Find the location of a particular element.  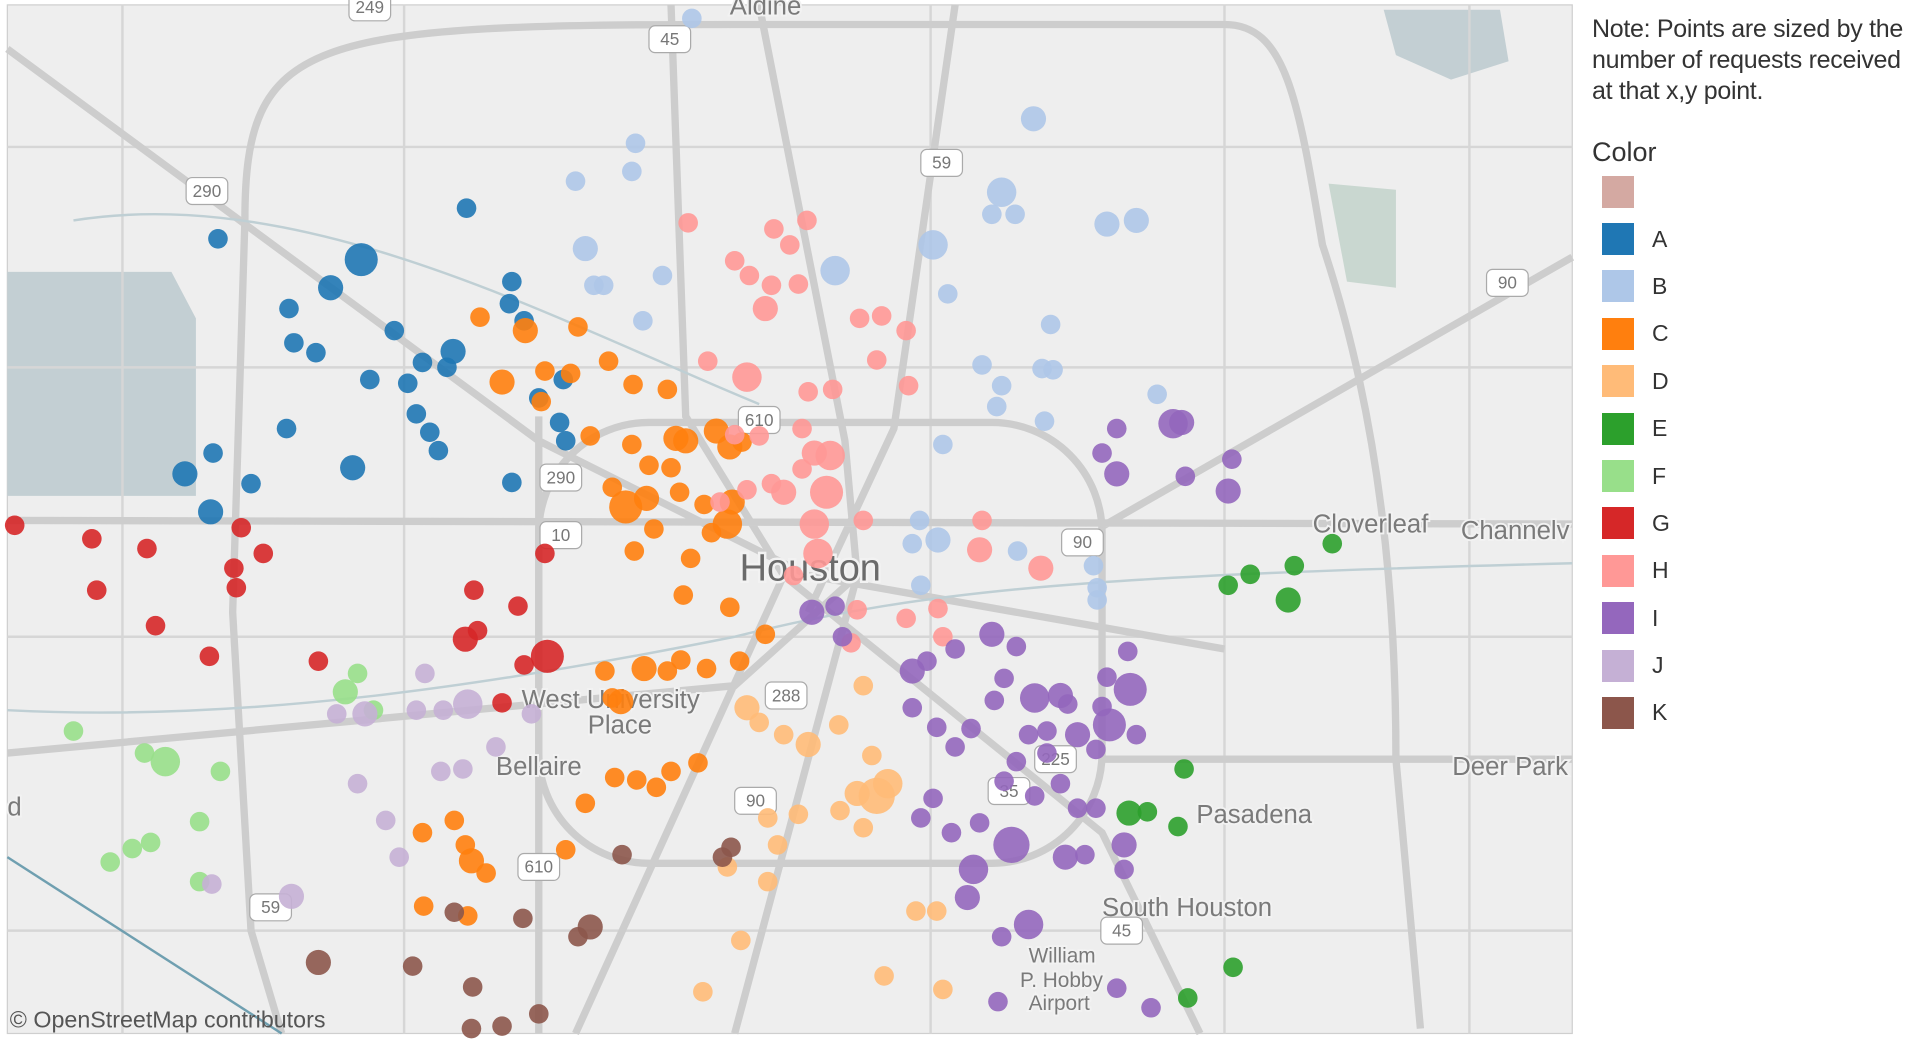

shield-label: 610 is located at coordinates (538, 867).